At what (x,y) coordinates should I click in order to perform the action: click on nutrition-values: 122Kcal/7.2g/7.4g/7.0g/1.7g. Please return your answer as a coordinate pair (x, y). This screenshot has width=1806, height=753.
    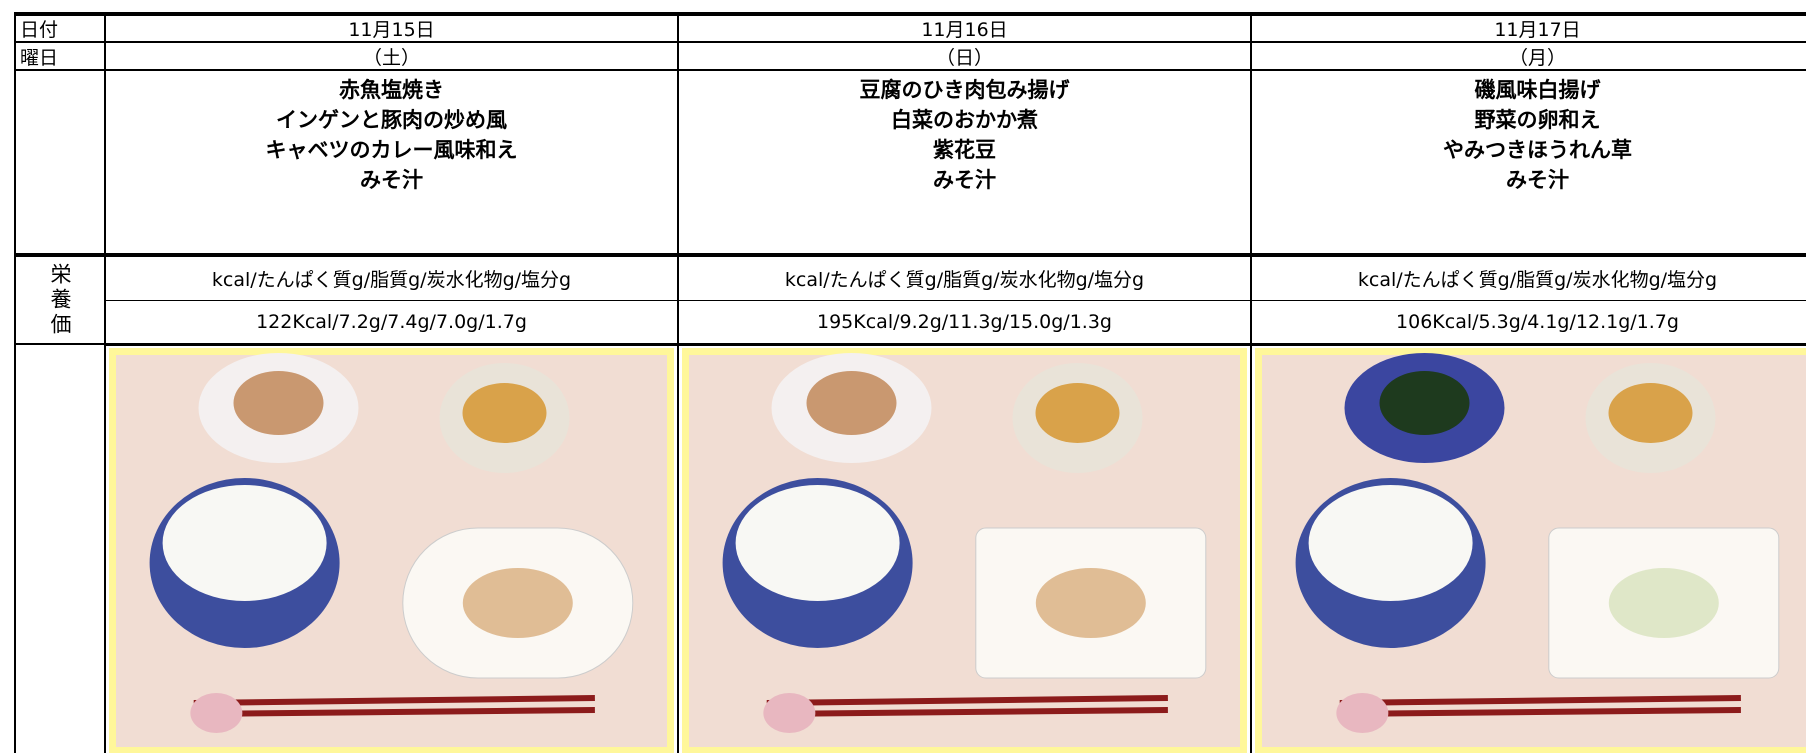
    Looking at the image, I should click on (390, 321).